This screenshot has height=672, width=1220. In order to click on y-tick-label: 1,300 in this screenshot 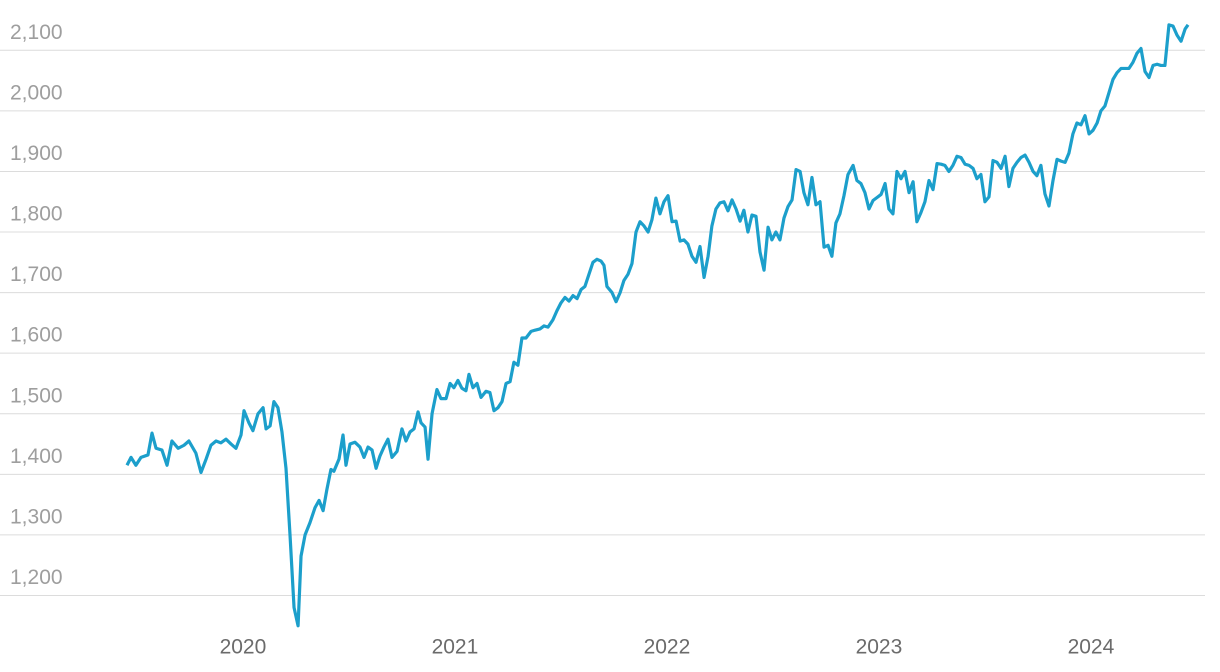, I will do `click(36, 516)`.